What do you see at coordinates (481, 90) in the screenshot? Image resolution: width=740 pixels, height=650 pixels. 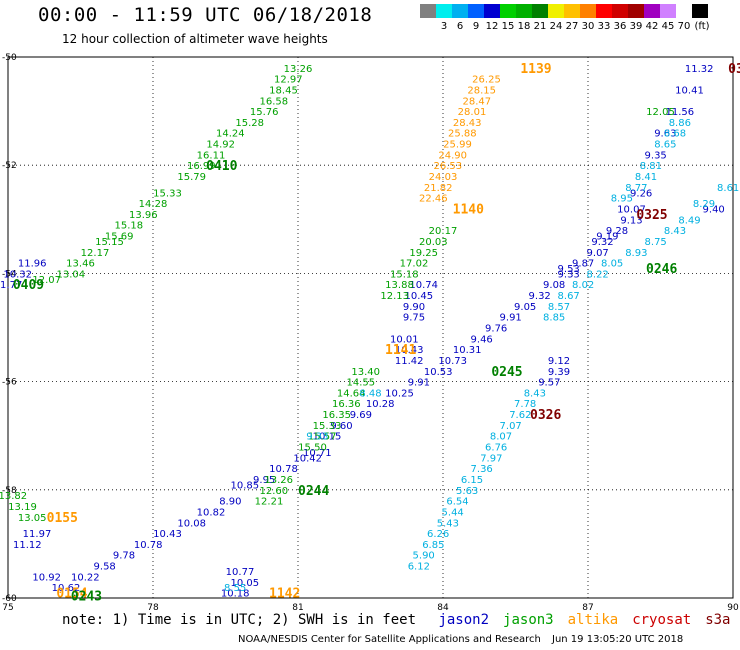 I see `wave-height-value: 28.15` at bounding box center [481, 90].